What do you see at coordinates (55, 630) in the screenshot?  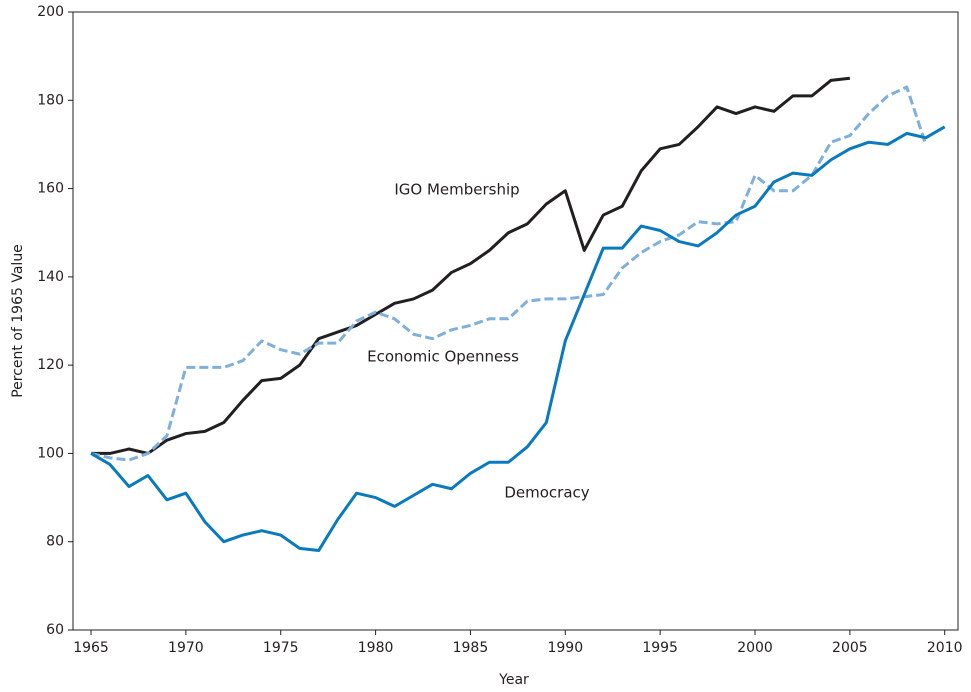 I see `y-tick-label: 60` at bounding box center [55, 630].